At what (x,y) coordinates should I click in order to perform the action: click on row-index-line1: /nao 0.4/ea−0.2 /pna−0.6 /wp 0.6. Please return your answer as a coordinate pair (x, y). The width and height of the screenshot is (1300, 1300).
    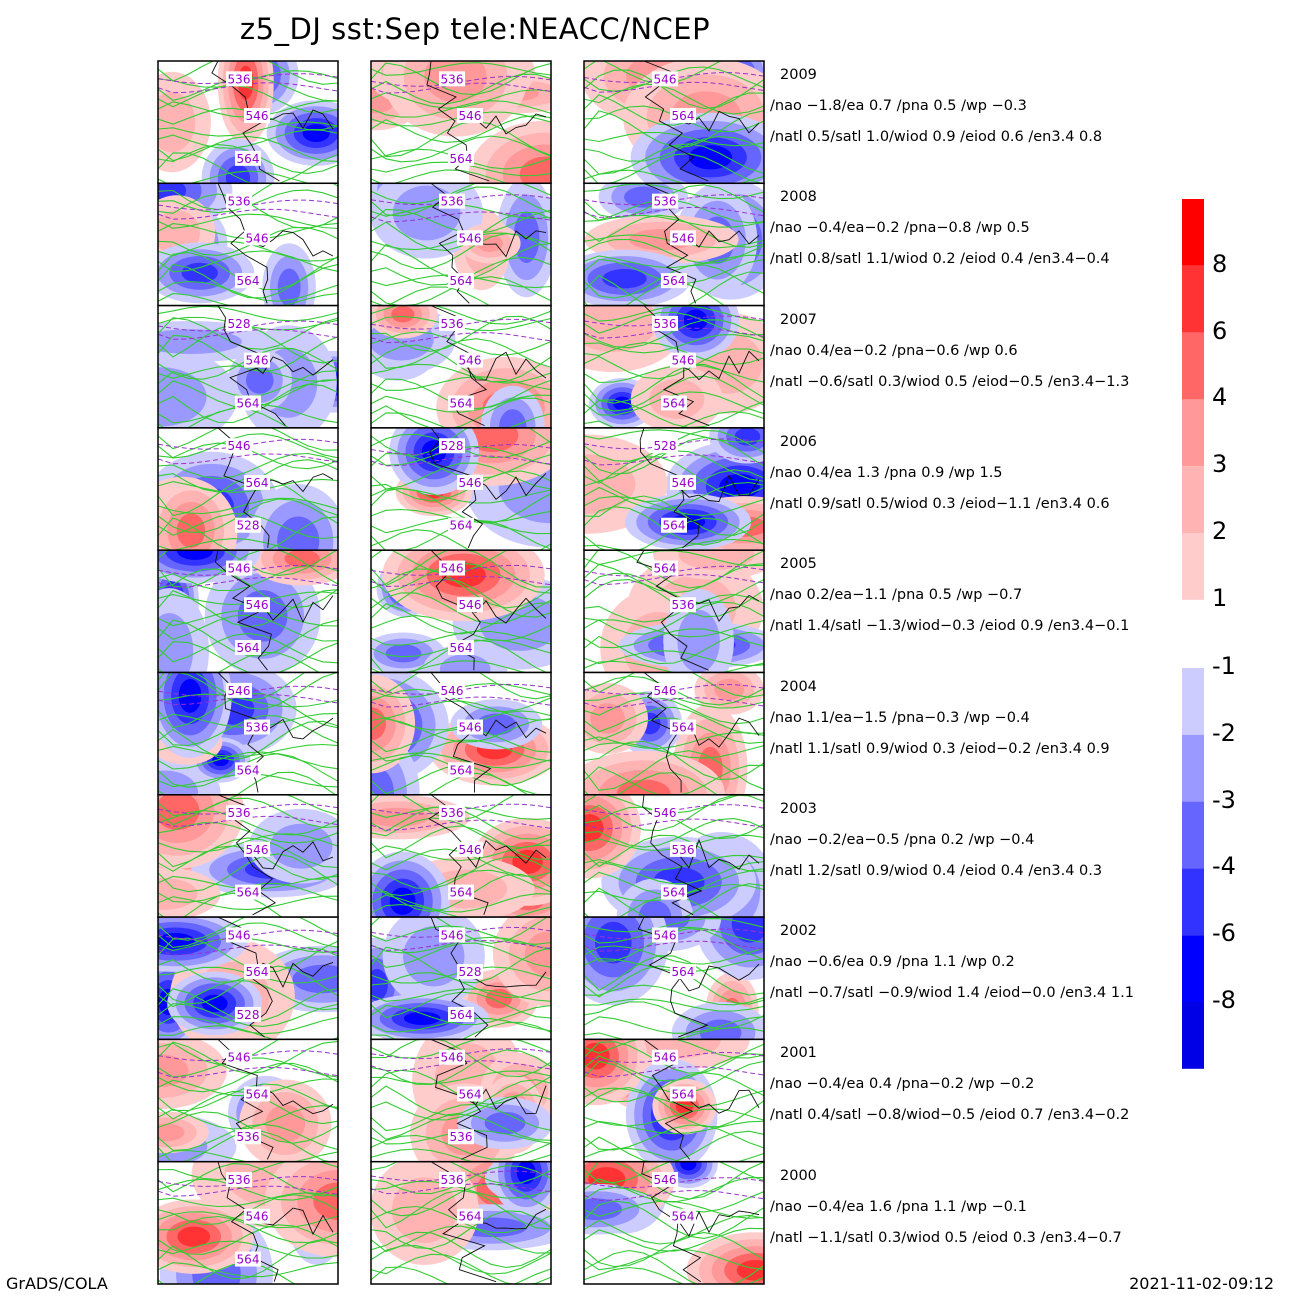
    Looking at the image, I should click on (894, 350).